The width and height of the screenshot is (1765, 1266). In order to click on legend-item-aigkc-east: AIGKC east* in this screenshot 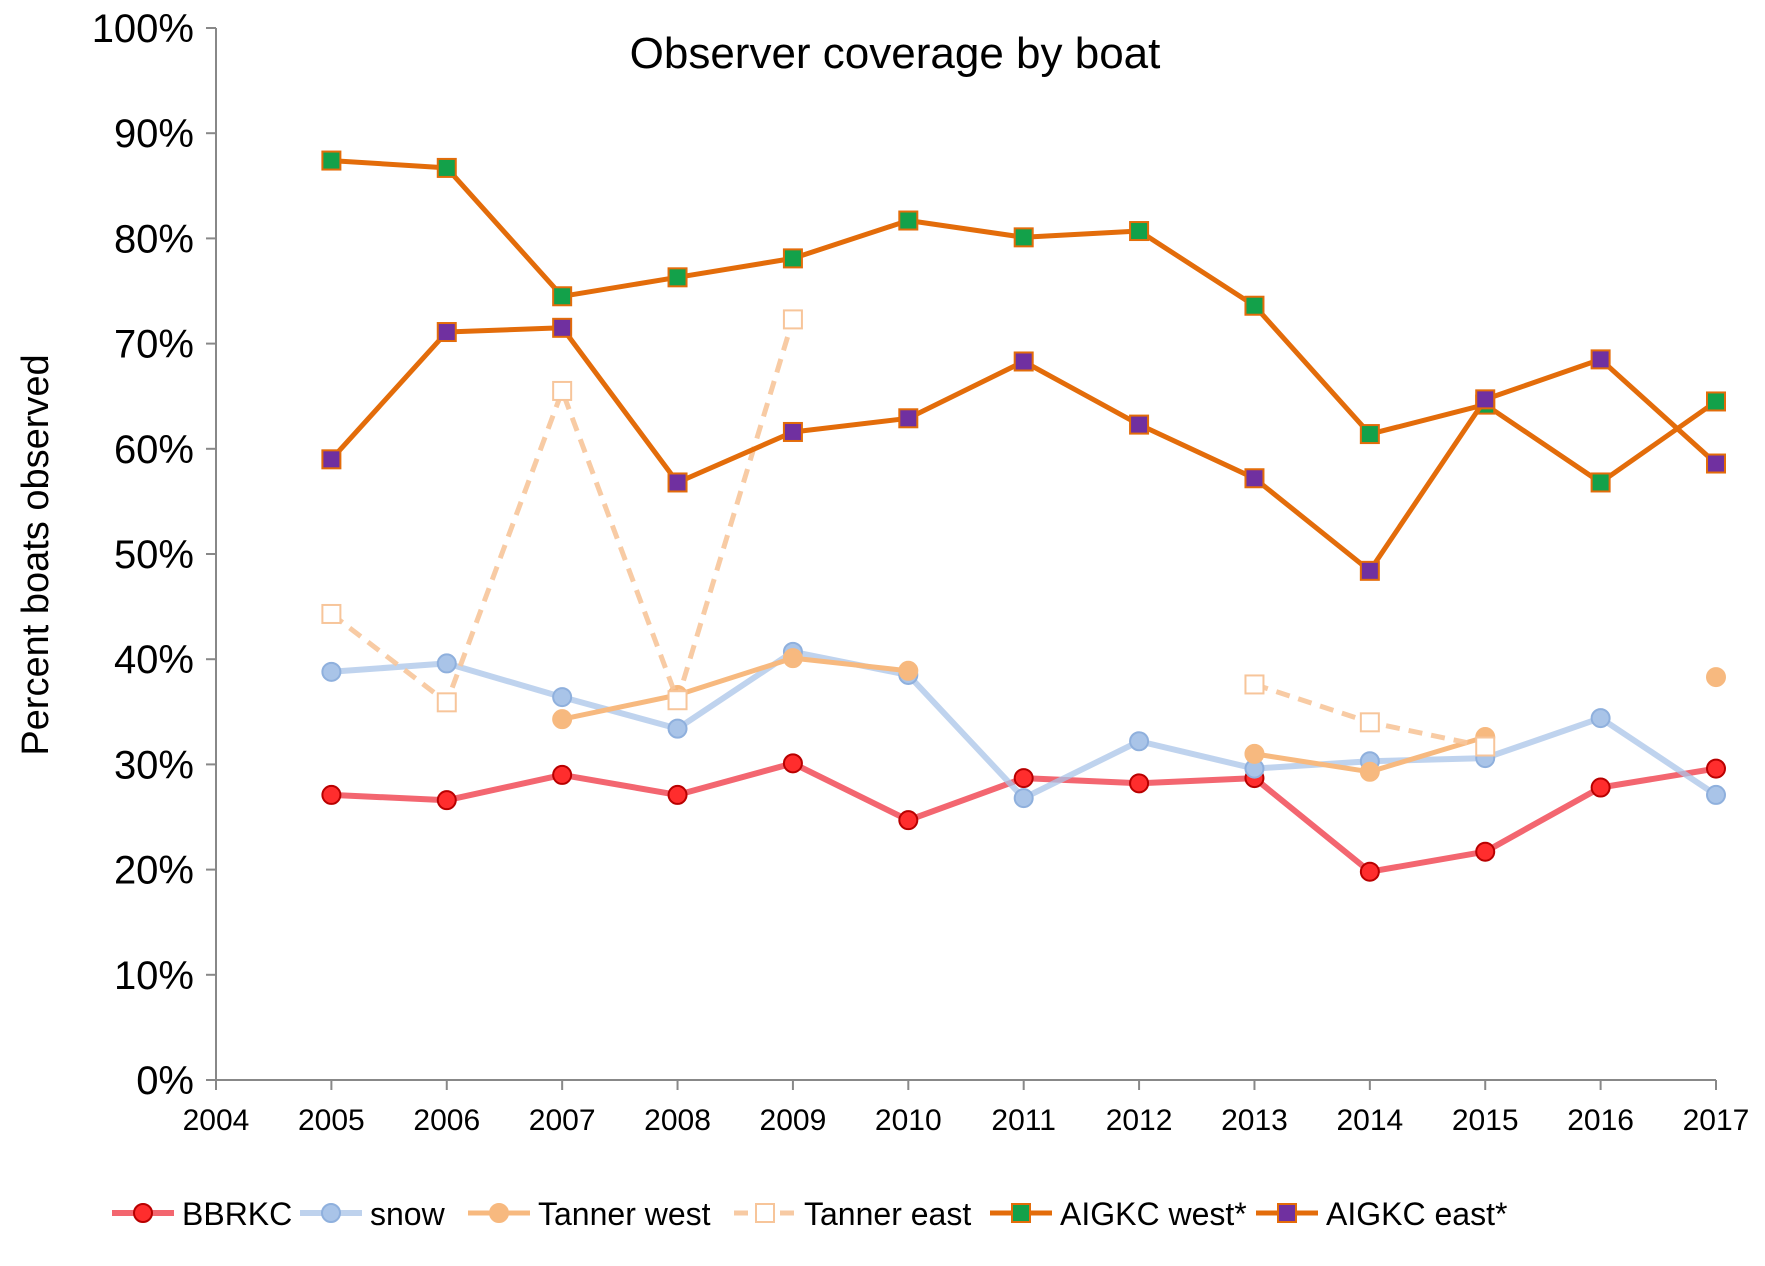, I will do `click(1381, 1214)`.